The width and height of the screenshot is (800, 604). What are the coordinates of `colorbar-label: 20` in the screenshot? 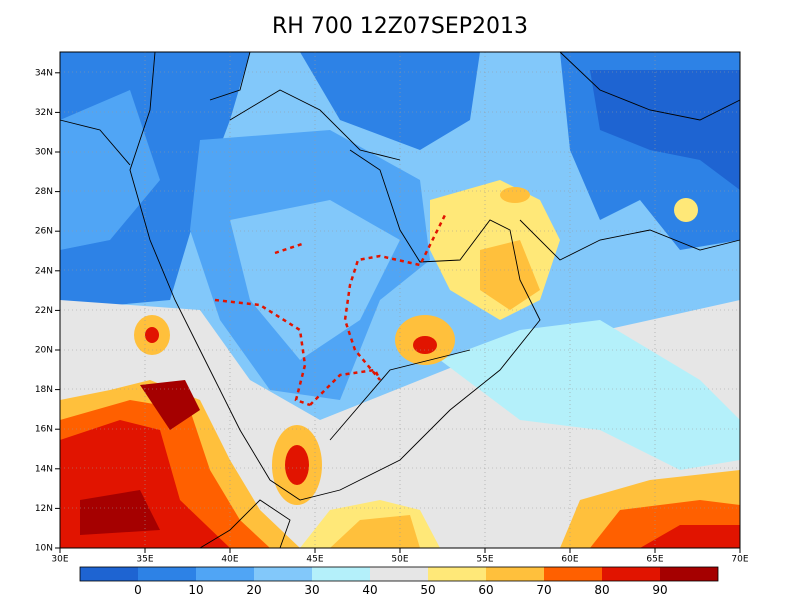 It's located at (253, 590).